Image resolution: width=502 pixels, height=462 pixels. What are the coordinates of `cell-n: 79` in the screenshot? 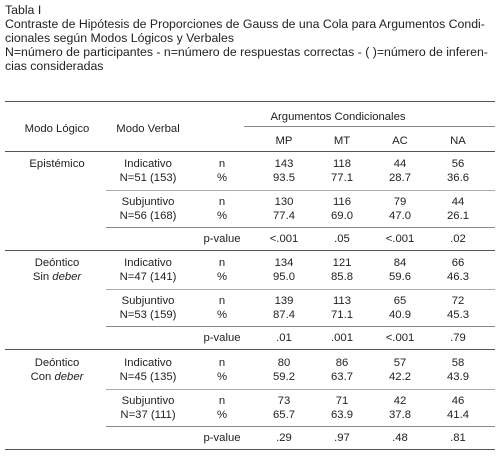 It's located at (400, 202).